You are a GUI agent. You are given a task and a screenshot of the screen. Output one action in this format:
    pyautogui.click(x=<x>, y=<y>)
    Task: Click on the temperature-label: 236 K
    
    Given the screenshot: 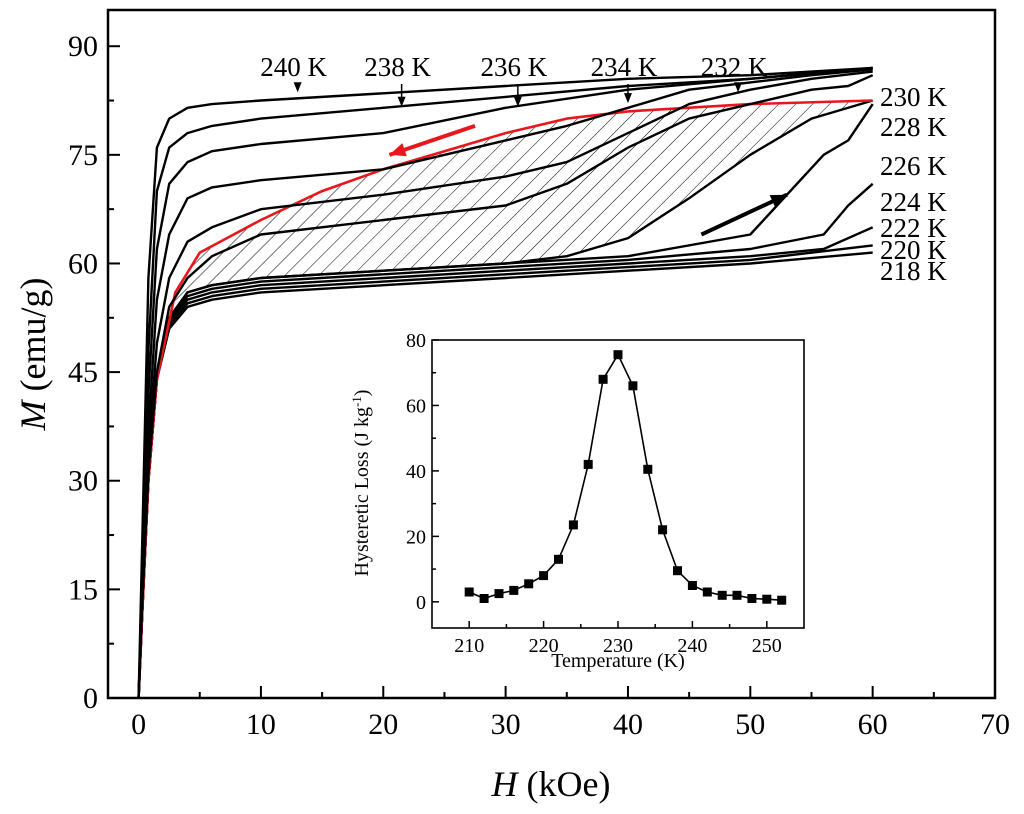 What is the action you would take?
    pyautogui.click(x=513, y=67)
    